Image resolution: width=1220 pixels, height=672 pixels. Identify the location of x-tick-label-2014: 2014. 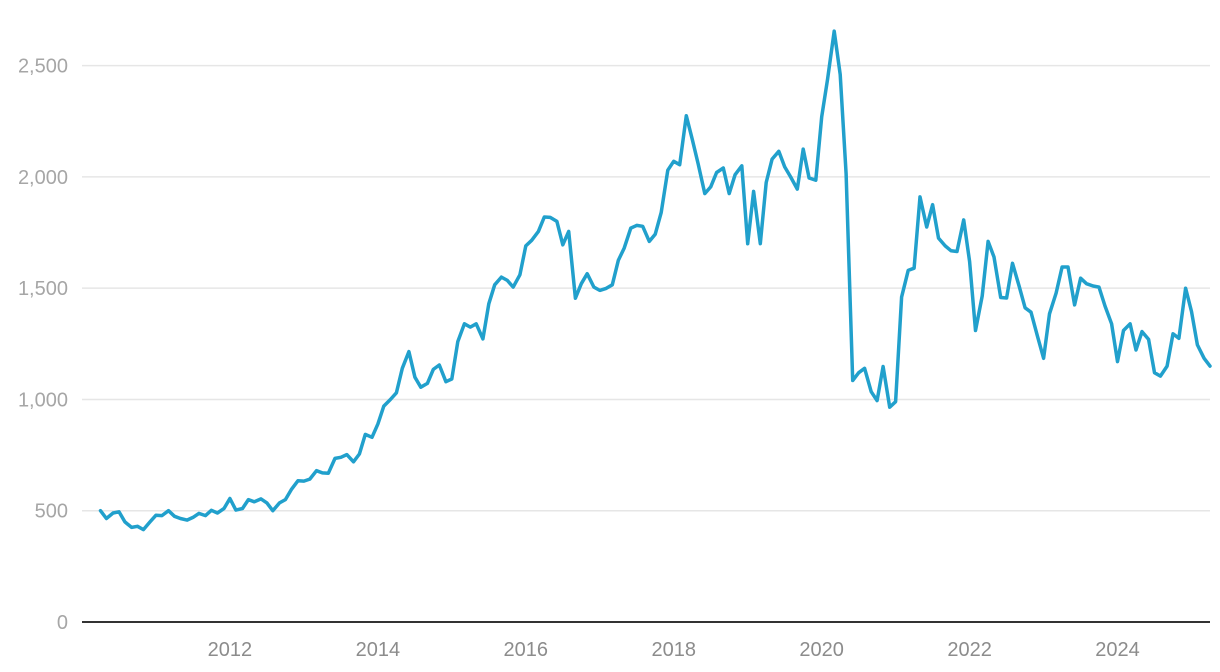
(378, 650).